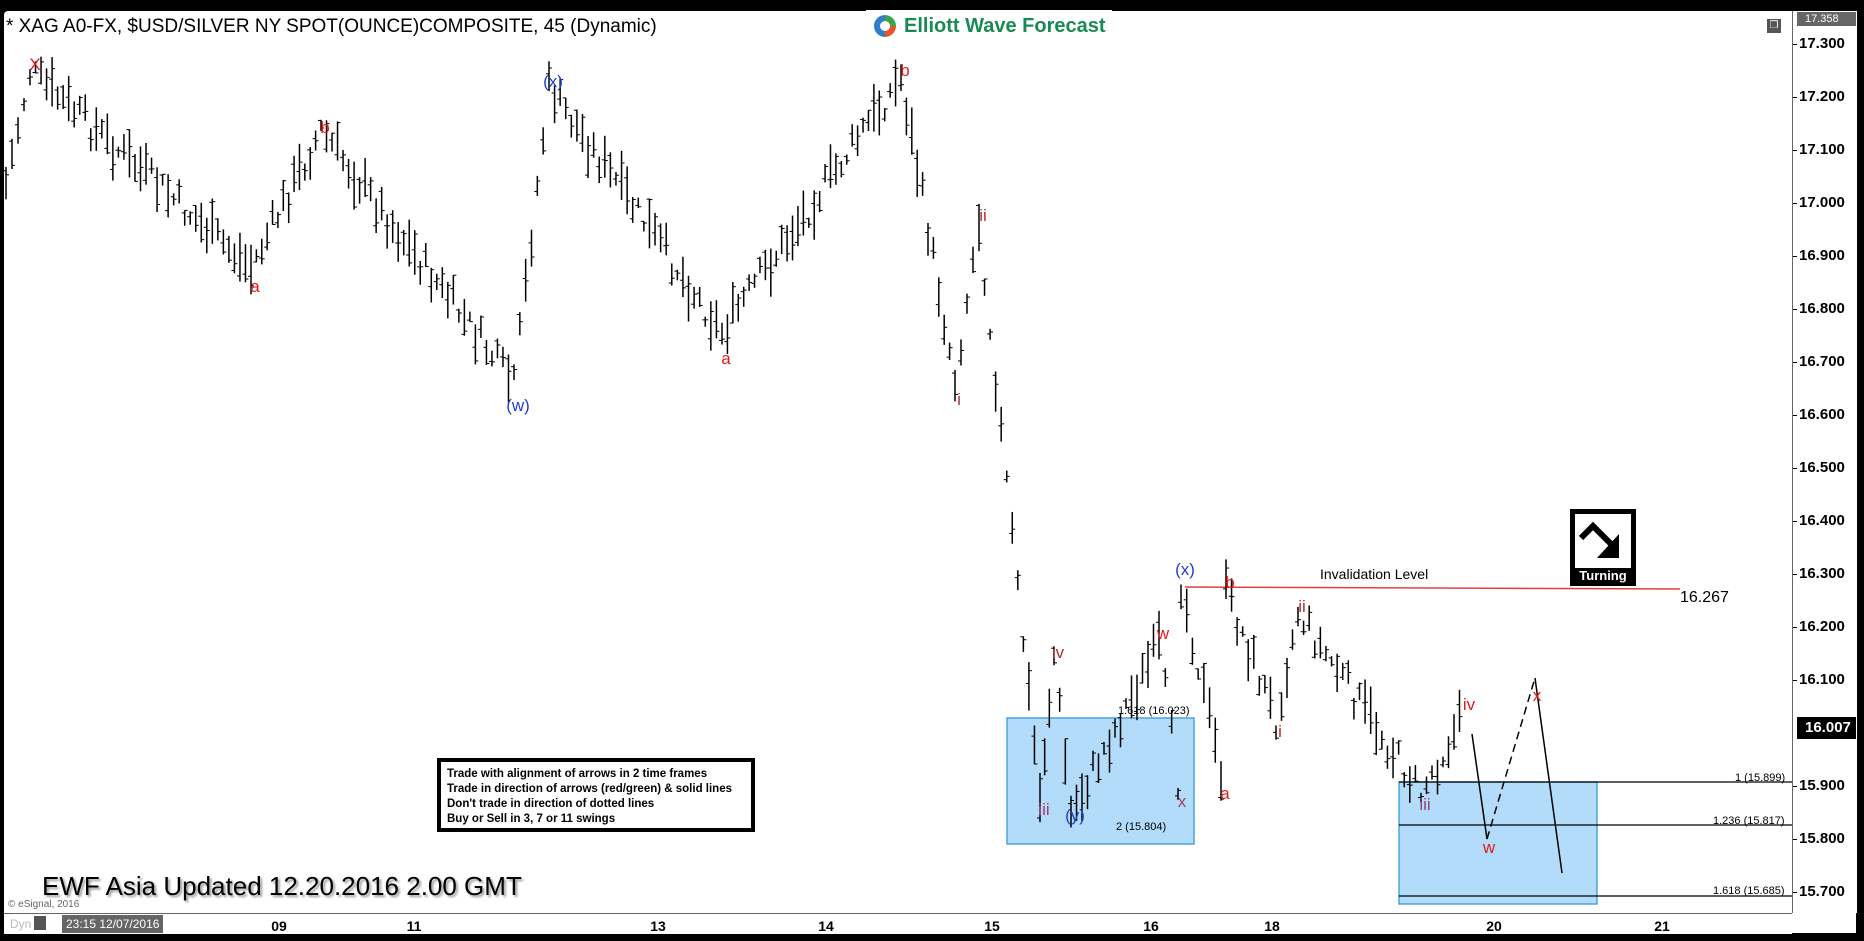 The image size is (1864, 941). I want to click on fib-label: 1.618 (16.023), so click(1154, 711).